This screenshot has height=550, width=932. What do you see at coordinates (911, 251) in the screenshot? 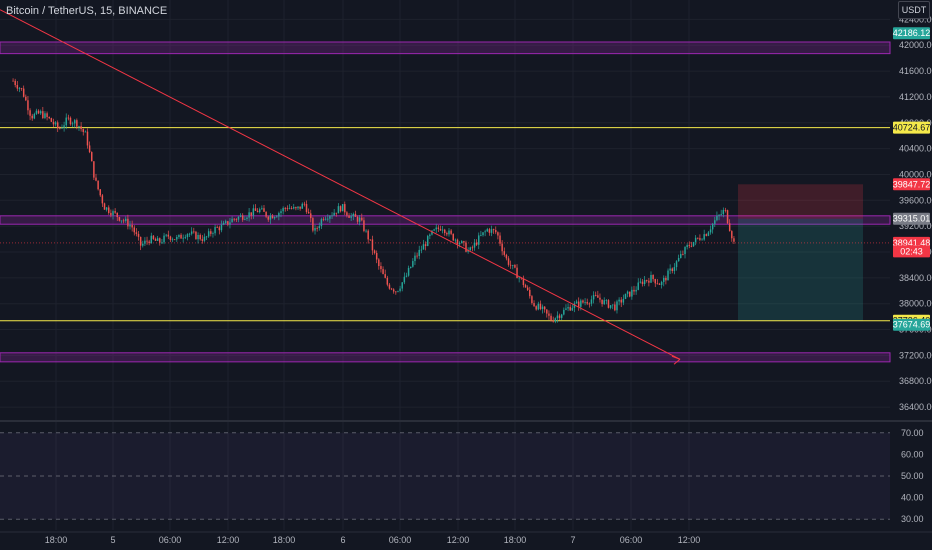
I see `price-tag-label: 02:43` at bounding box center [911, 251].